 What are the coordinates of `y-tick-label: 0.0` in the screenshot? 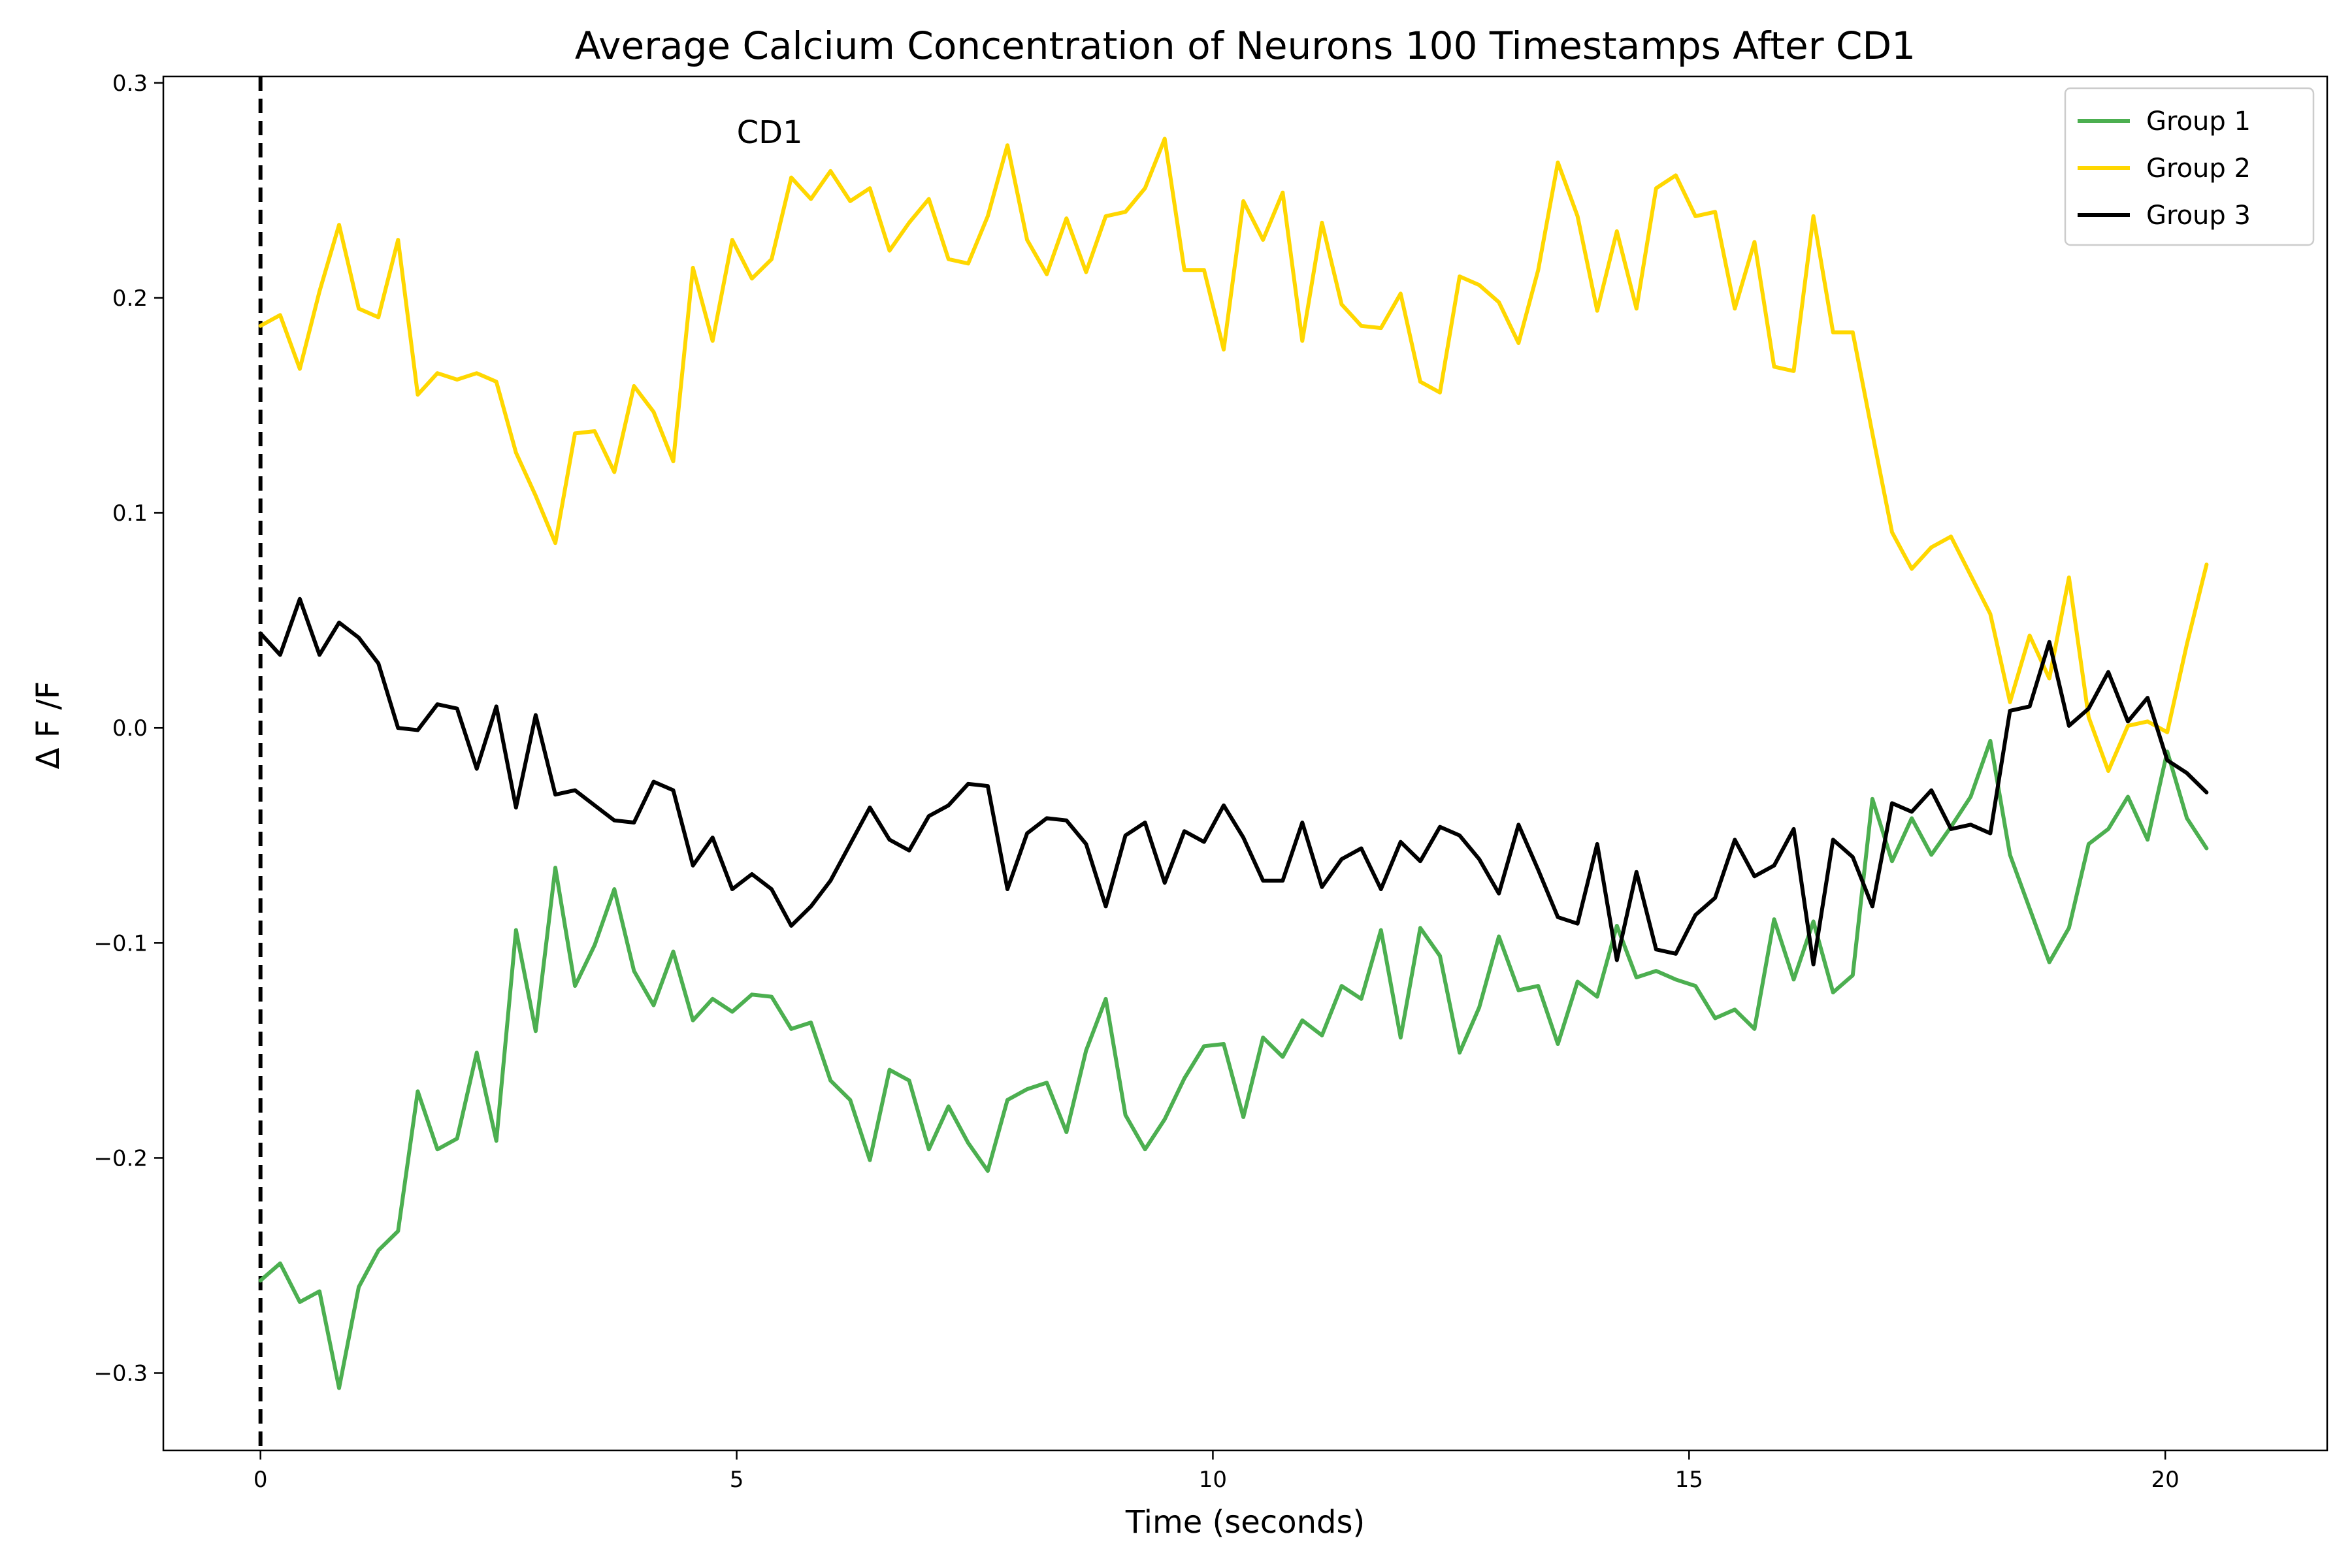 It's located at (130, 728).